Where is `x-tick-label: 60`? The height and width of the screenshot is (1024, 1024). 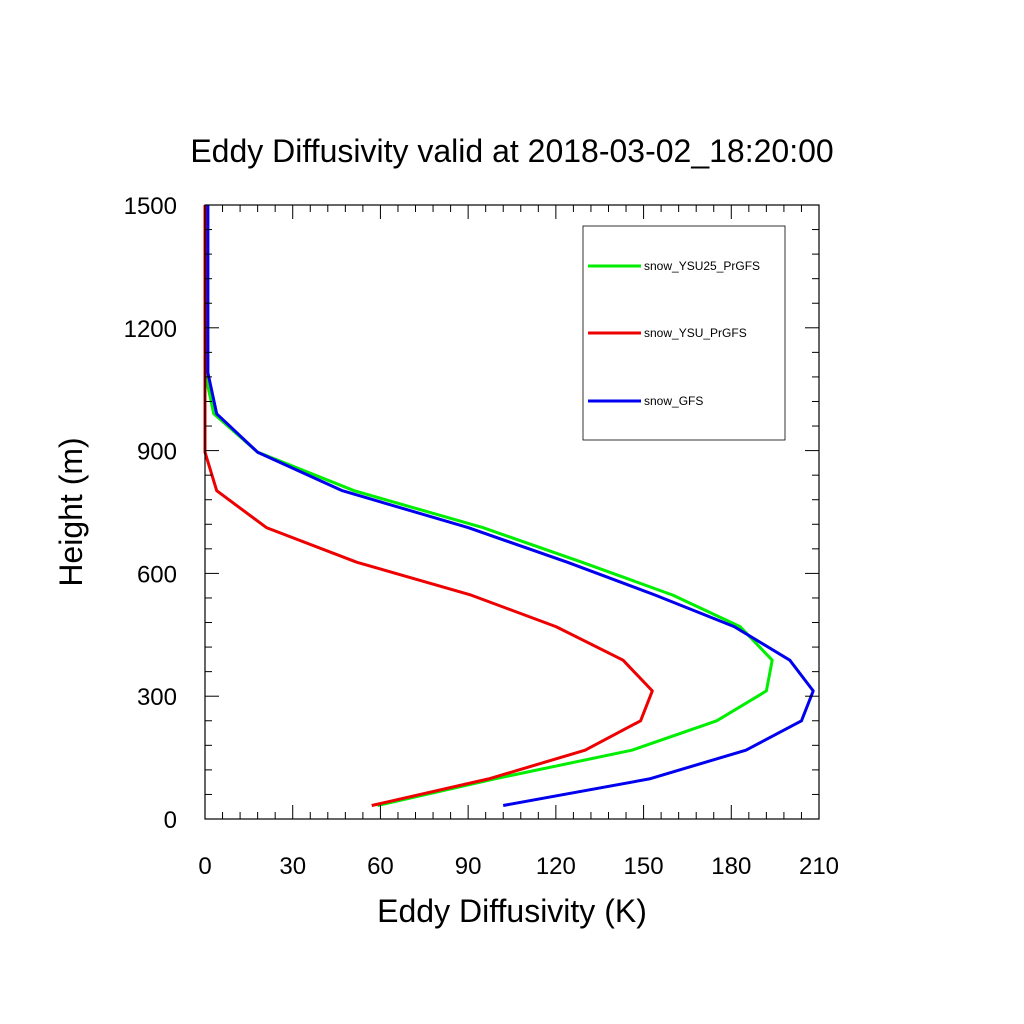
x-tick-label: 60 is located at coordinates (380, 866).